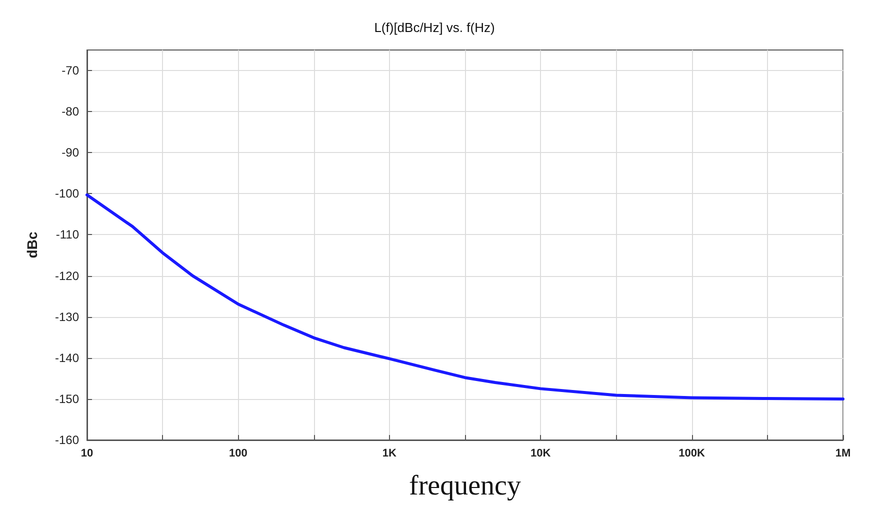 The height and width of the screenshot is (518, 869). Describe the element at coordinates (465, 486) in the screenshot. I see `x-axis-title: frequency` at that location.